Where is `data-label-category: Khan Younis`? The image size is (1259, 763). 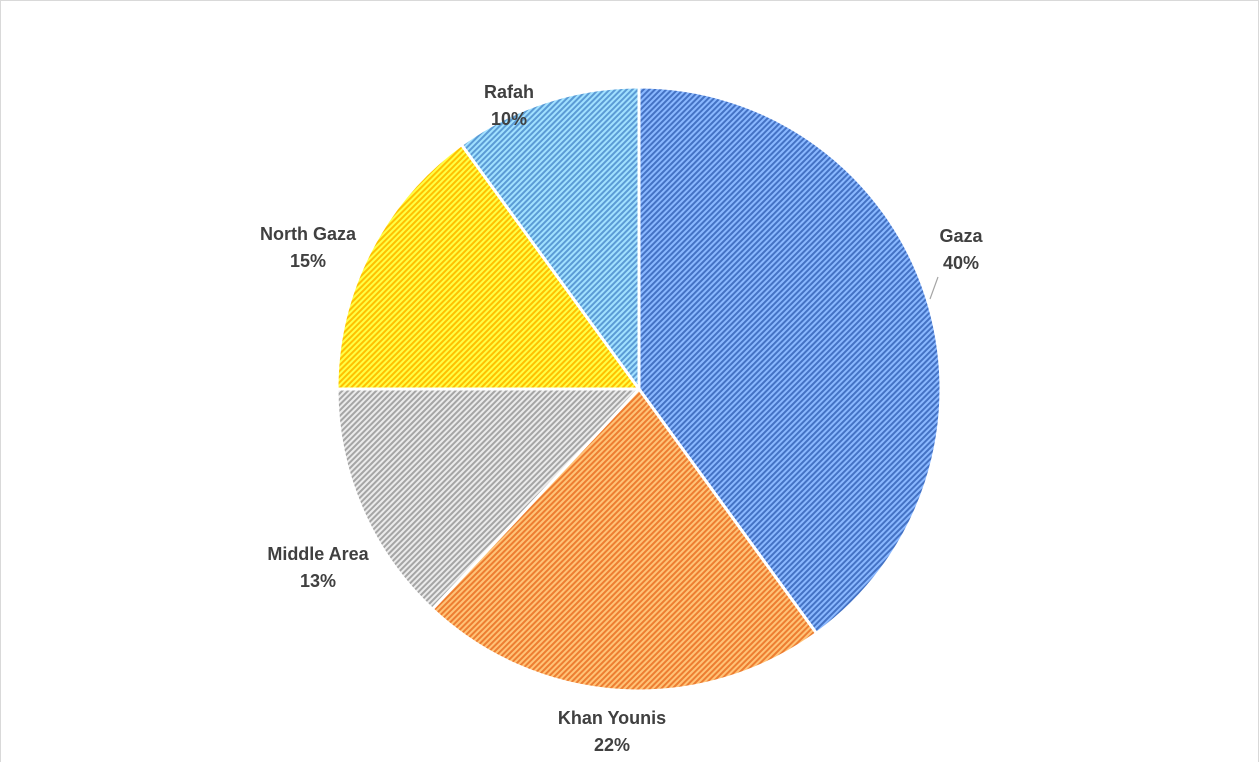 data-label-category: Khan Younis is located at coordinates (612, 718).